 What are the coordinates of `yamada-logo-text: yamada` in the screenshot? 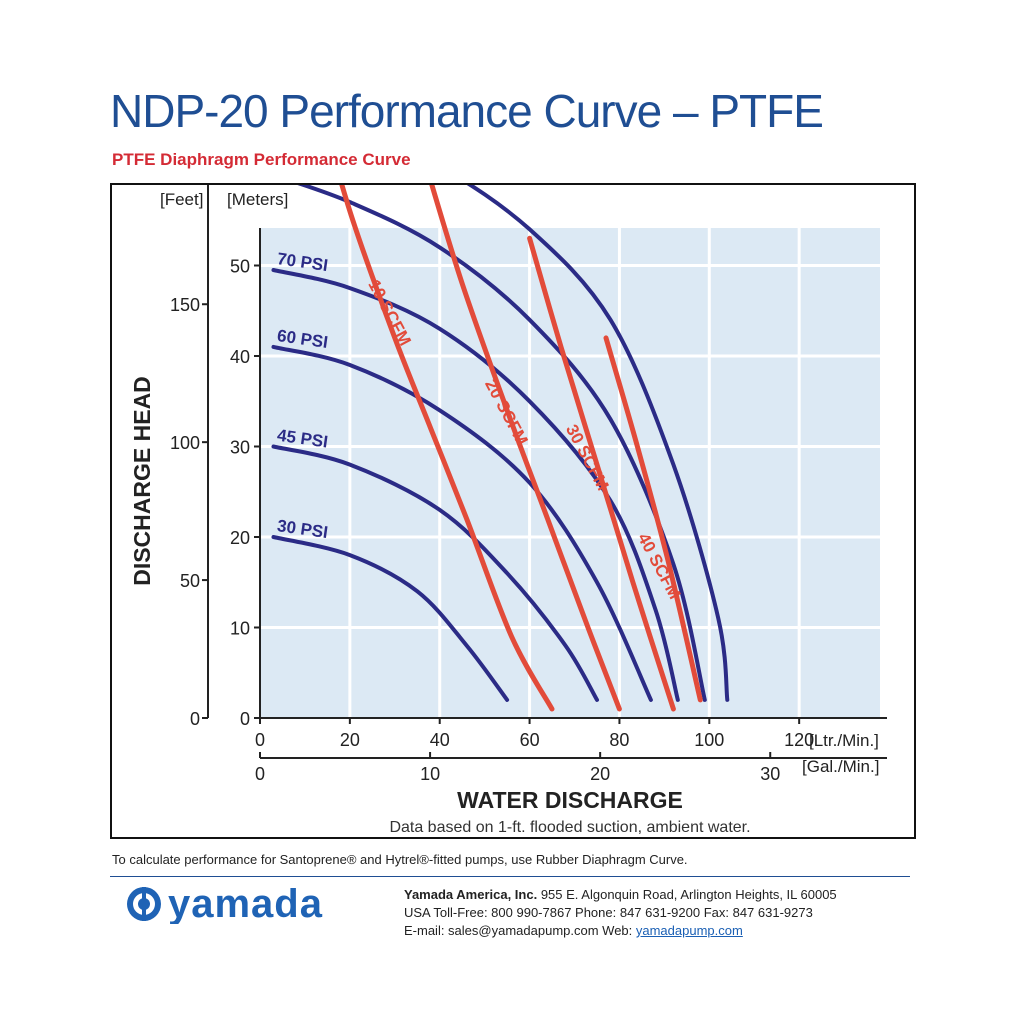 It's located at (245, 904).